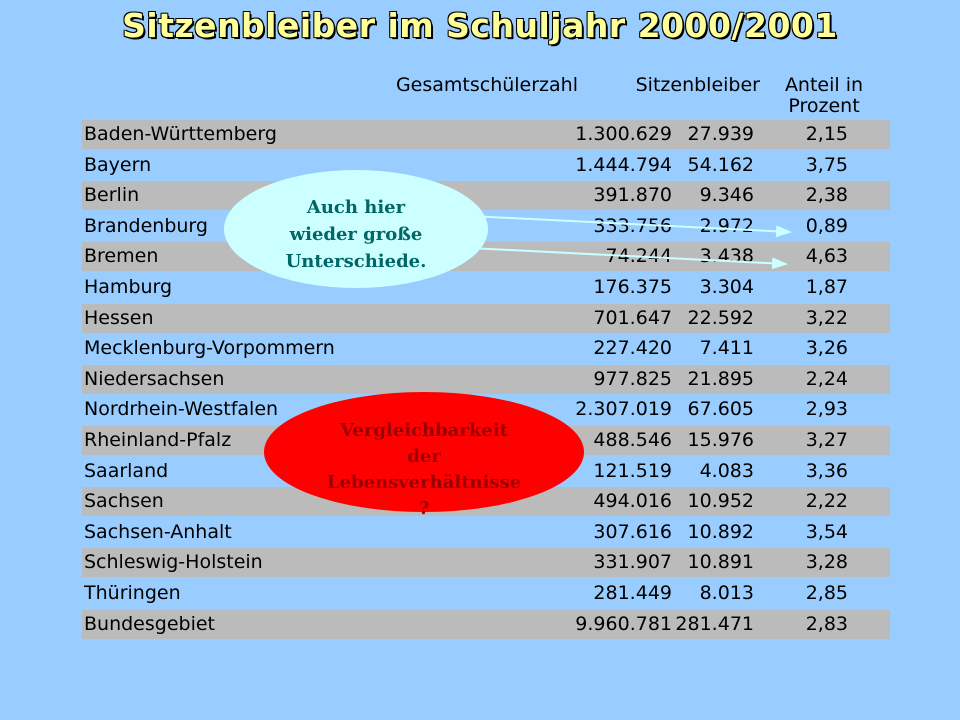 This screenshot has height=720, width=960. Describe the element at coordinates (826, 409) in the screenshot. I see `percent-cell: 2,93` at that location.